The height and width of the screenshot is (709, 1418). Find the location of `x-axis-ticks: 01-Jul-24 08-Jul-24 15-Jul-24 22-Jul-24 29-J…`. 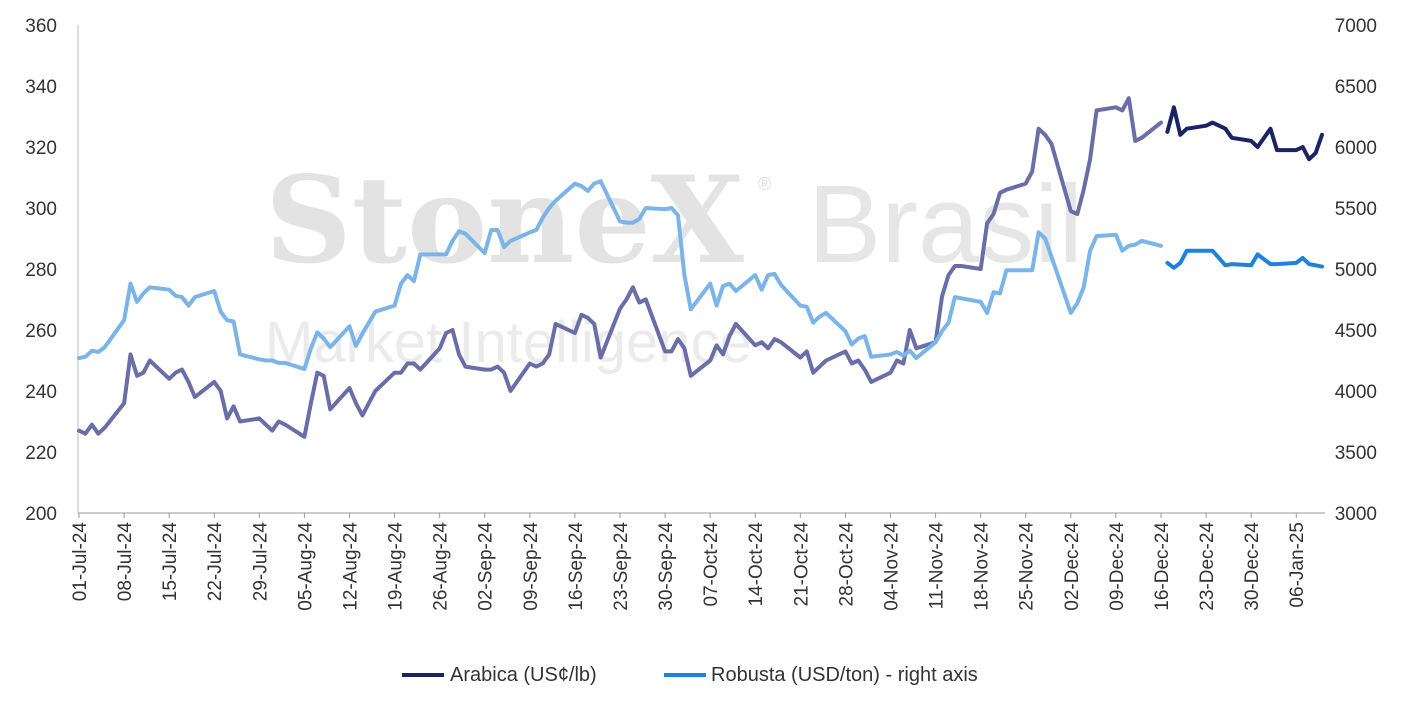

x-axis-ticks: 01-Jul-24 08-Jul-24 15-Jul-24 22-Jul-24 29-J… is located at coordinates (689, 562).